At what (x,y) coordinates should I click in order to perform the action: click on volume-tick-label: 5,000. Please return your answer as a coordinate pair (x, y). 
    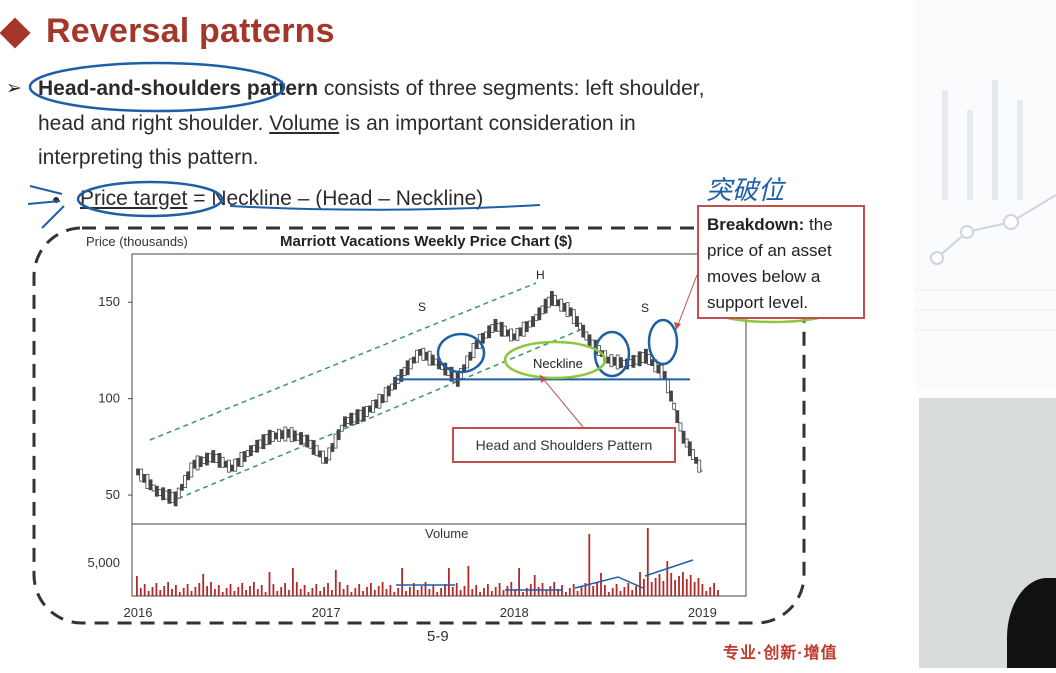
    Looking at the image, I should click on (103, 562).